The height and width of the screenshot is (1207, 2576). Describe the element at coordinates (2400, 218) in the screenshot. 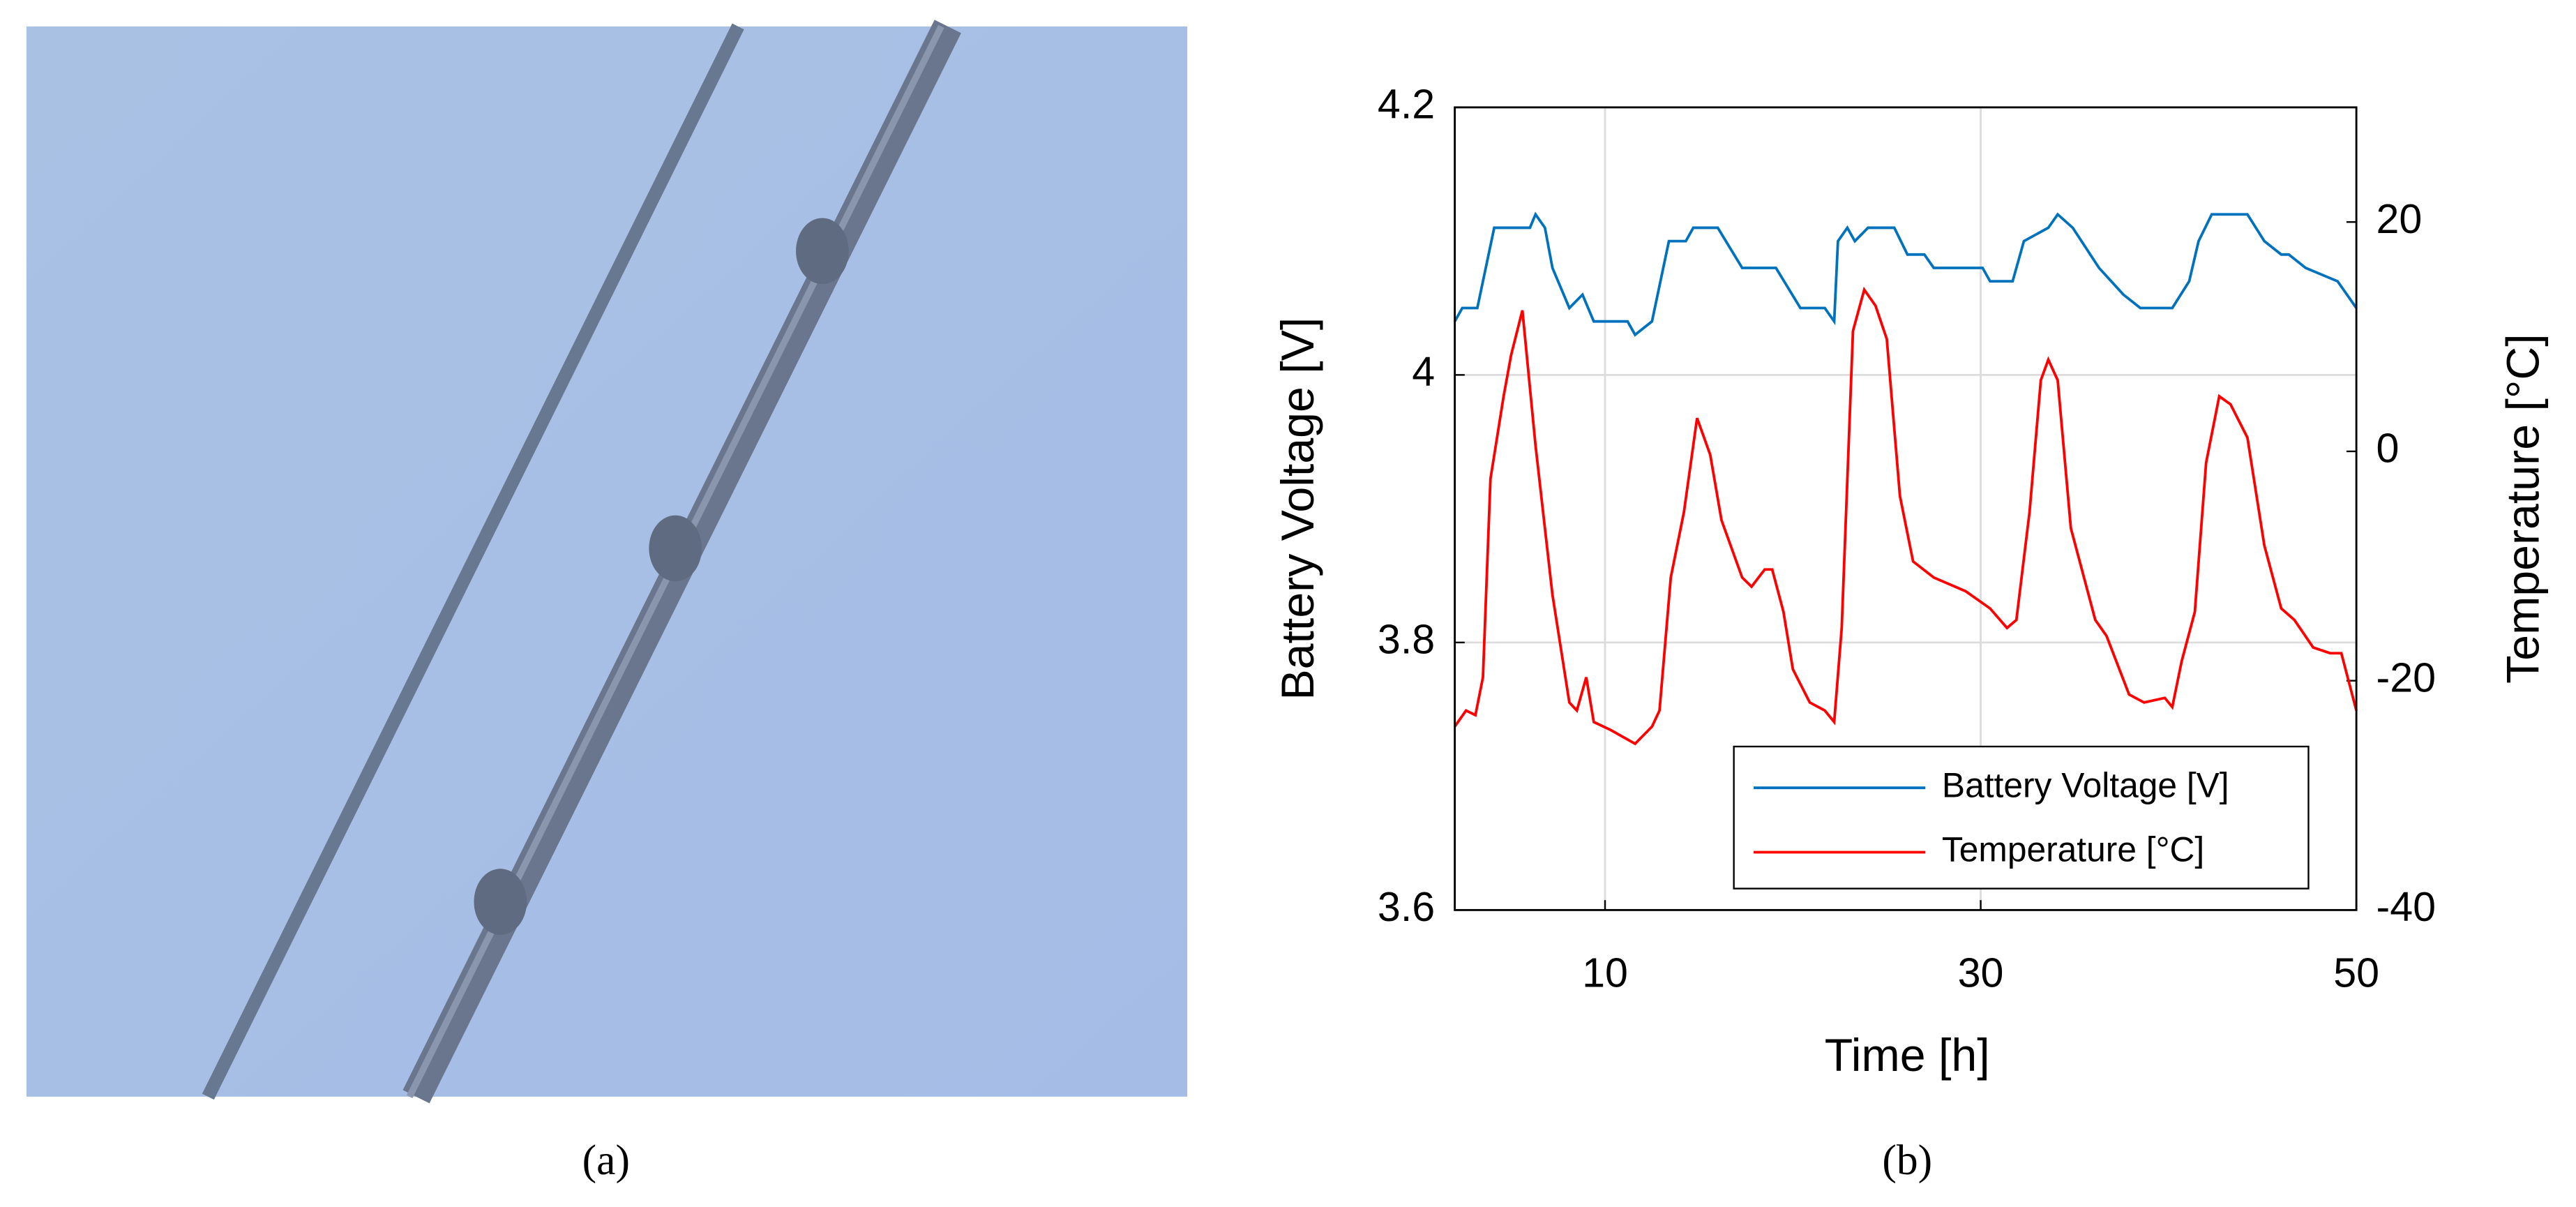

I see `y2-tick-label: 20` at that location.